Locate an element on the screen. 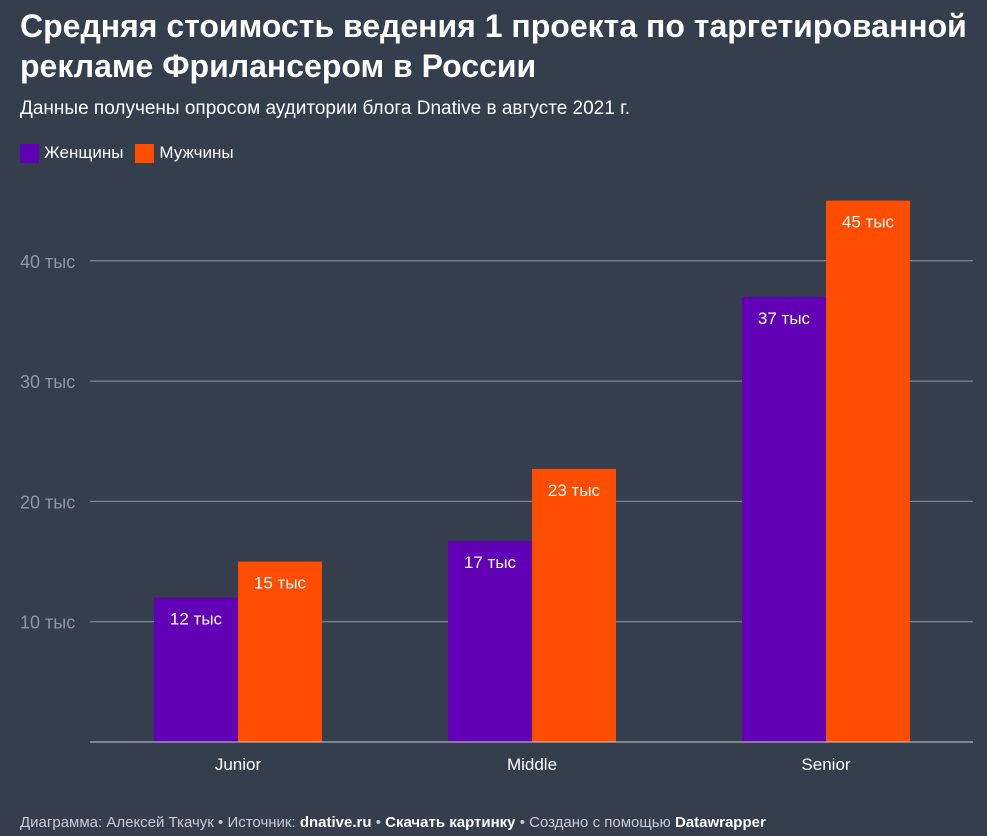 The width and height of the screenshot is (987, 836). footer-source-label: Источник: is located at coordinates (261, 822).